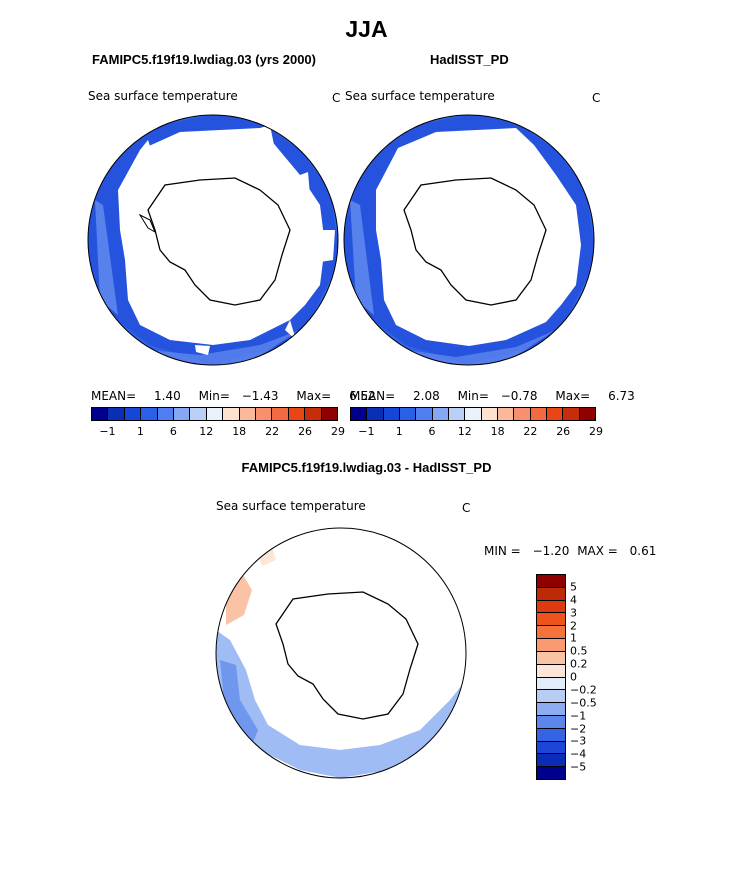 Image resolution: width=733 pixels, height=882 pixels. I want to click on diff-colorbar-tick-label: −5, so click(578, 767).